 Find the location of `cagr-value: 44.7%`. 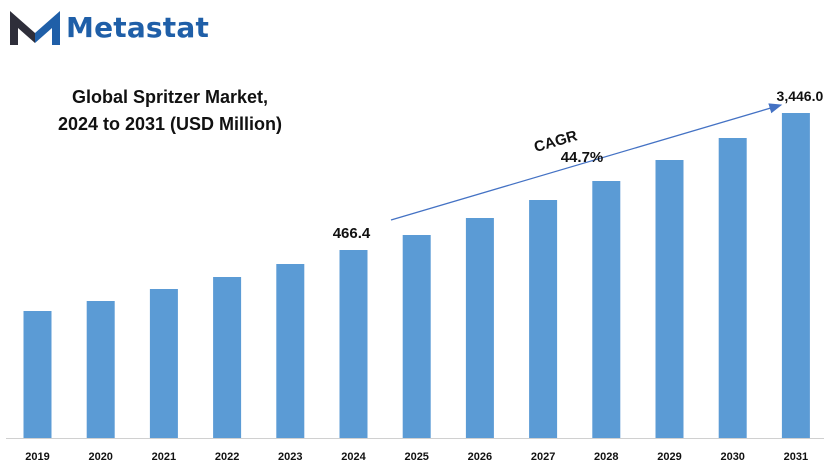

cagr-value: 44.7% is located at coordinates (582, 157).